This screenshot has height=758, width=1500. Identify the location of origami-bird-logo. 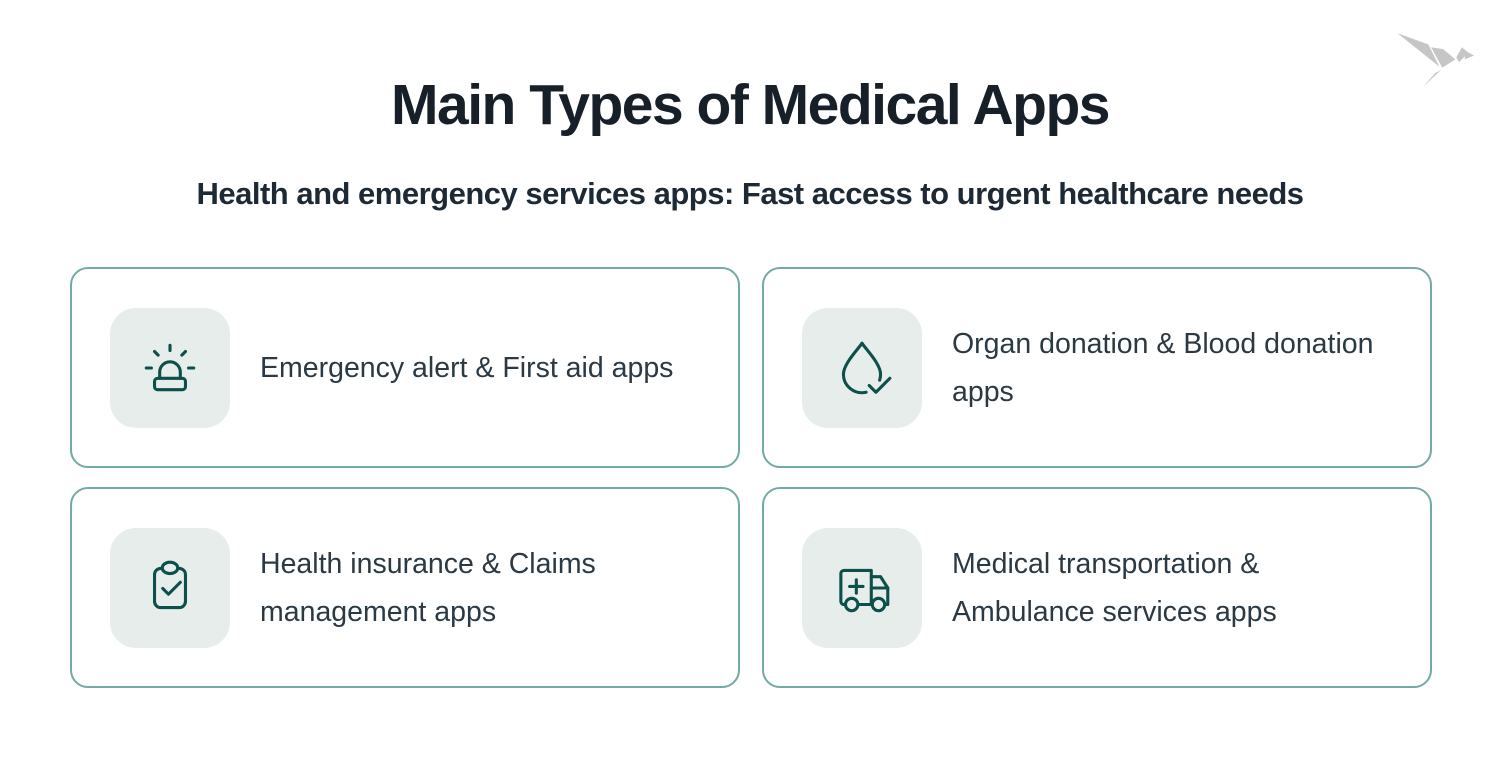
(1435, 60).